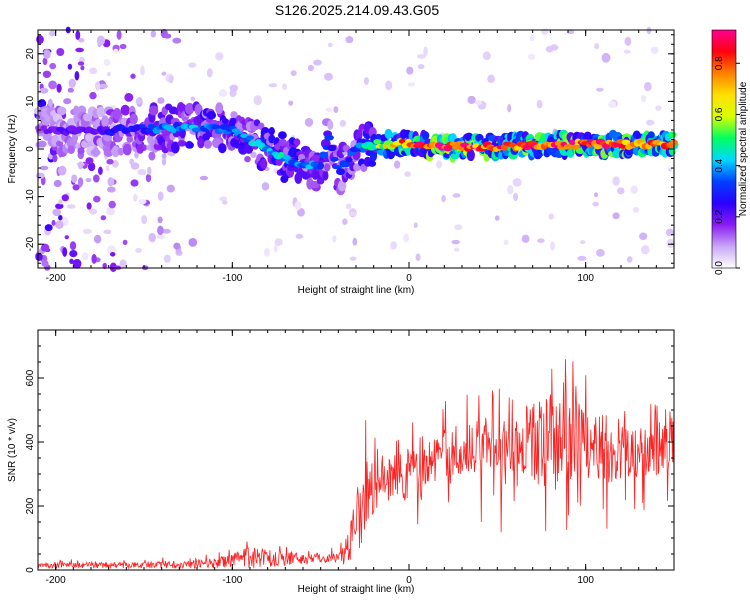 Image resolution: width=750 pixels, height=600 pixels. Describe the element at coordinates (12, 149) in the screenshot. I see `spectrogram-y-axis-label: Frequency (Hz)` at that location.